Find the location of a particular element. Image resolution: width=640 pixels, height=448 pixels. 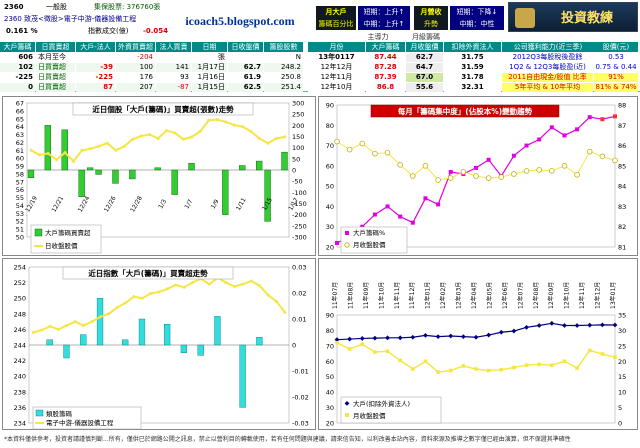

stock-type: 一般股 is located at coordinates (56, 6).